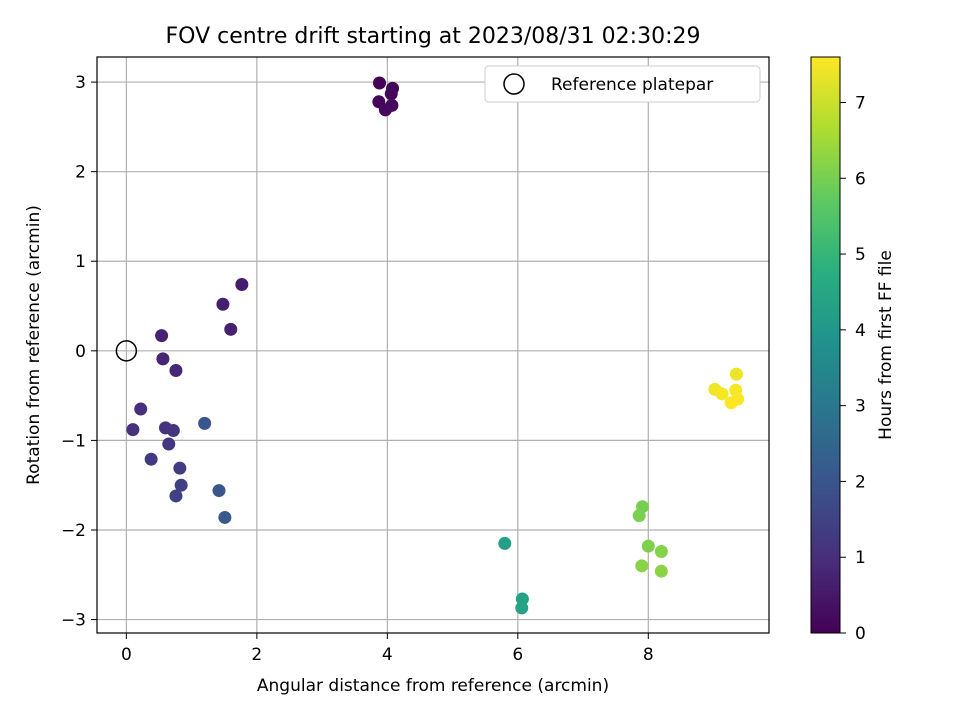 This screenshot has width=960, height=724. I want to click on y-tick-label: 0, so click(80, 352).